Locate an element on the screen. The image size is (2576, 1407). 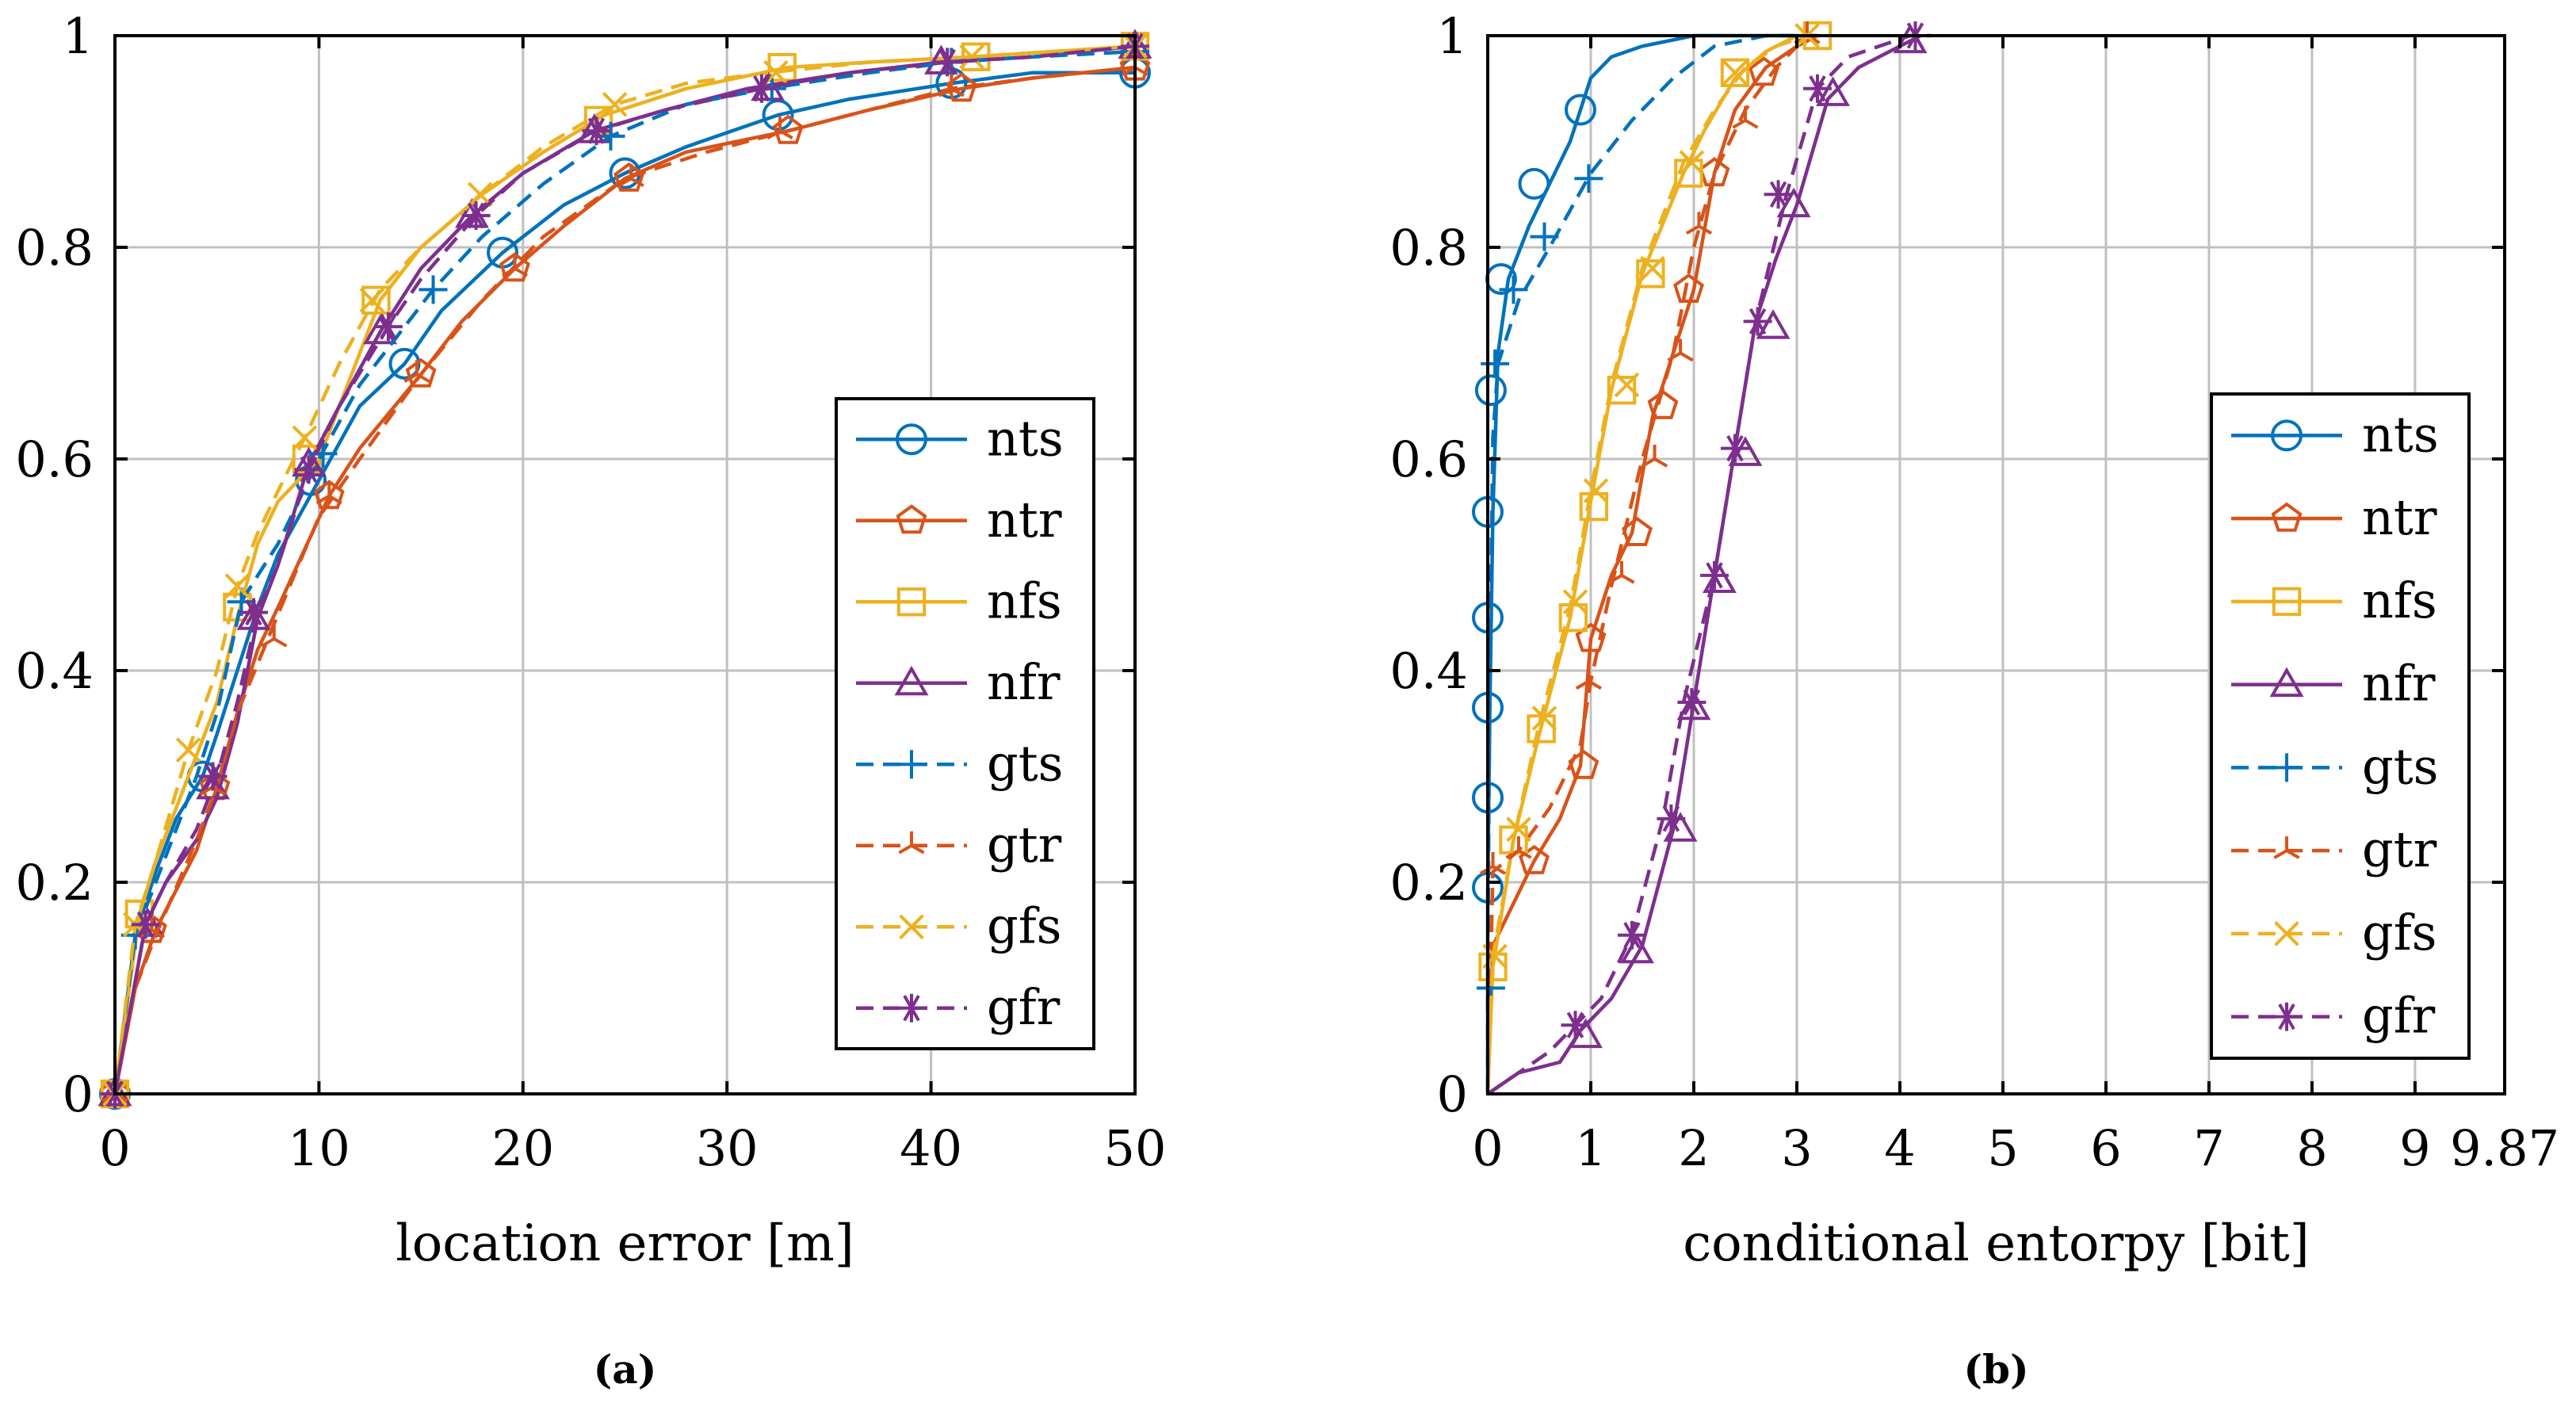
x-tick-label: 40 is located at coordinates (931, 1148).